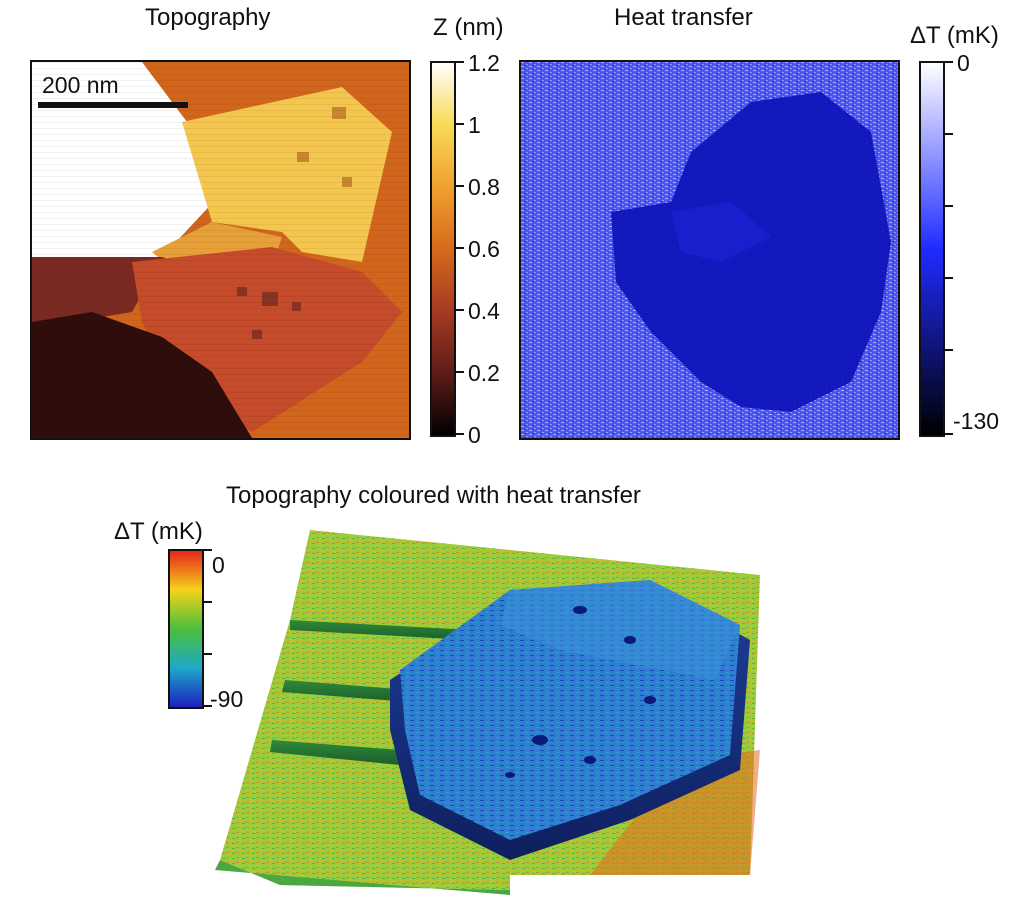 The height and width of the screenshot is (900, 1023). What do you see at coordinates (484, 187) in the screenshot?
I see `z-tick: 0.8` at bounding box center [484, 187].